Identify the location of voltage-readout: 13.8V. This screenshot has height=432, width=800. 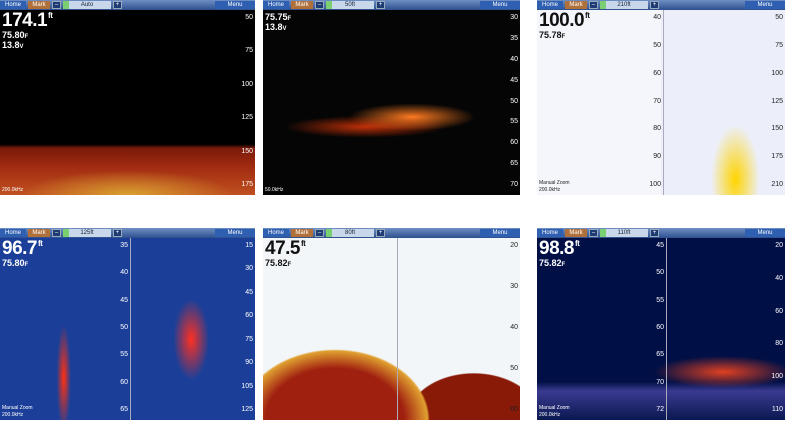
(276, 27).